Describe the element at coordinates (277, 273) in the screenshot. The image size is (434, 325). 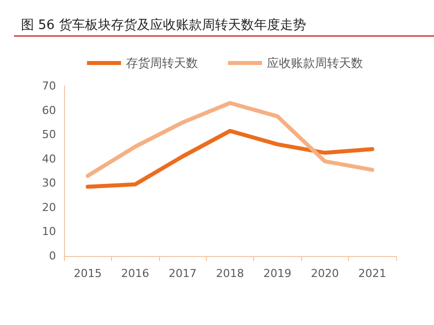
I see `x-tick-label: 2019` at that location.